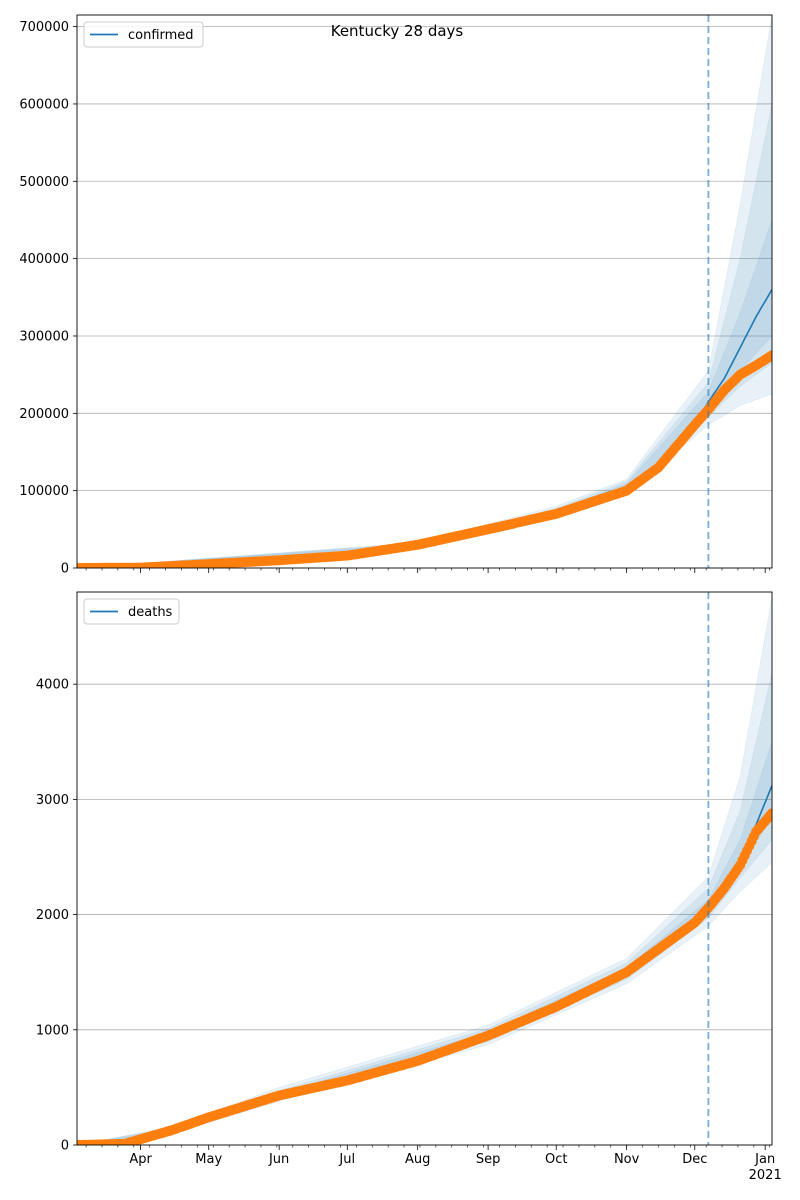 This screenshot has width=800, height=1200. What do you see at coordinates (44, 259) in the screenshot?
I see `y-tick-label: 400000` at bounding box center [44, 259].